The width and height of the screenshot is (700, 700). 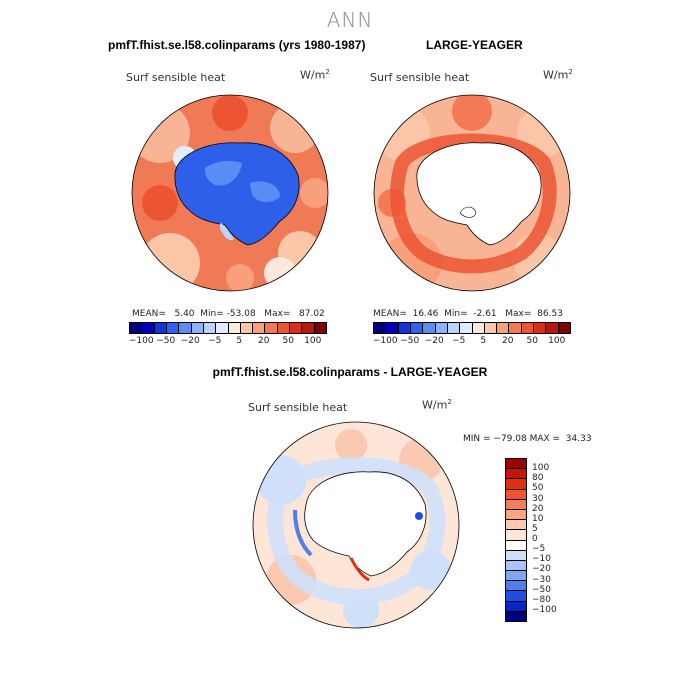 What do you see at coordinates (541, 468) in the screenshot?
I see `diff-colorbar-tick-label: 100` at bounding box center [541, 468].